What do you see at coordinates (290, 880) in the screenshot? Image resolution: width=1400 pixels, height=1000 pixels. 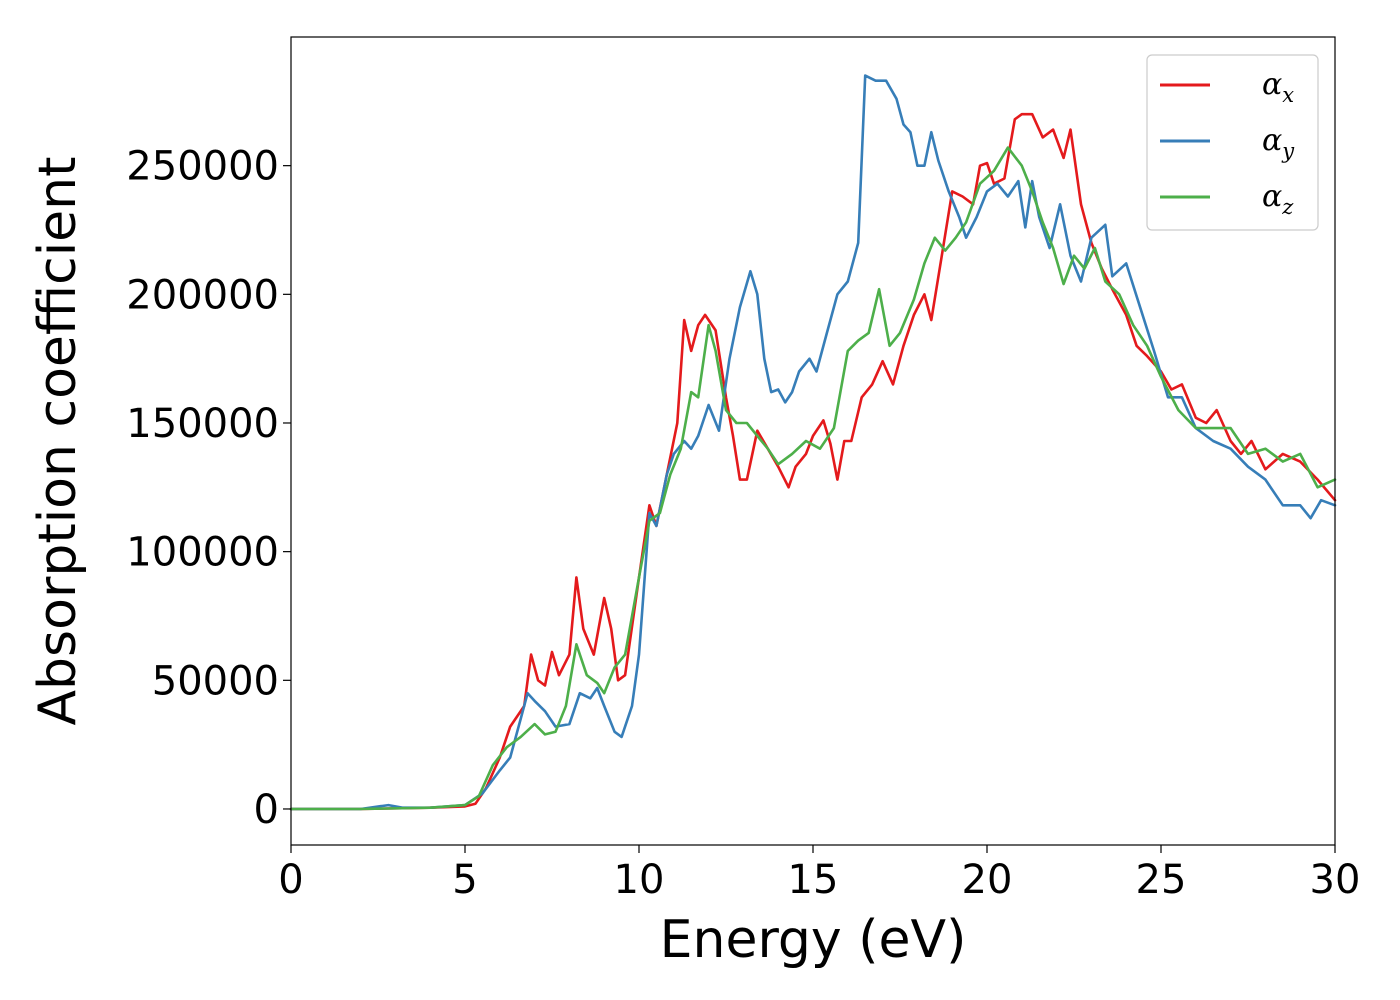 I see `x-tick-label: 0` at bounding box center [290, 880].